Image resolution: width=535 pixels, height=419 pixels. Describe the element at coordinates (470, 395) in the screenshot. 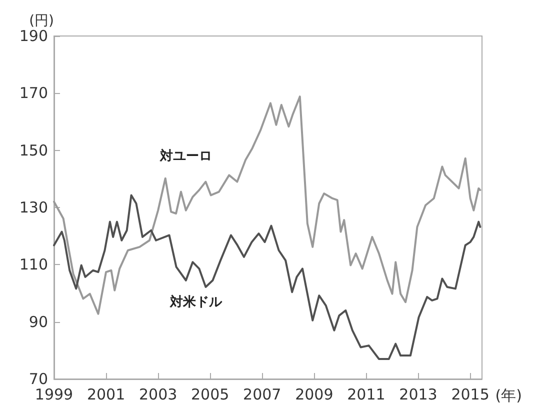

I see `x-tick-label: 2015` at that location.